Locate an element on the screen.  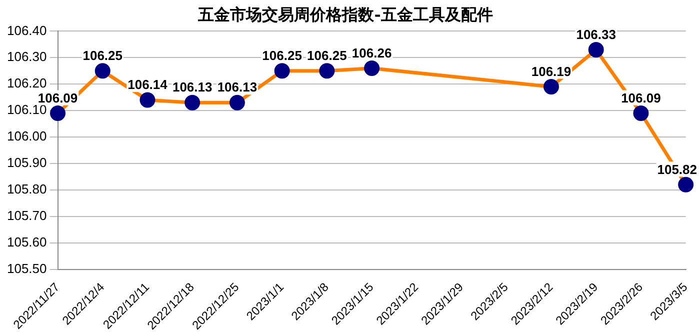
data-label: 106.33 is located at coordinates (596, 34).